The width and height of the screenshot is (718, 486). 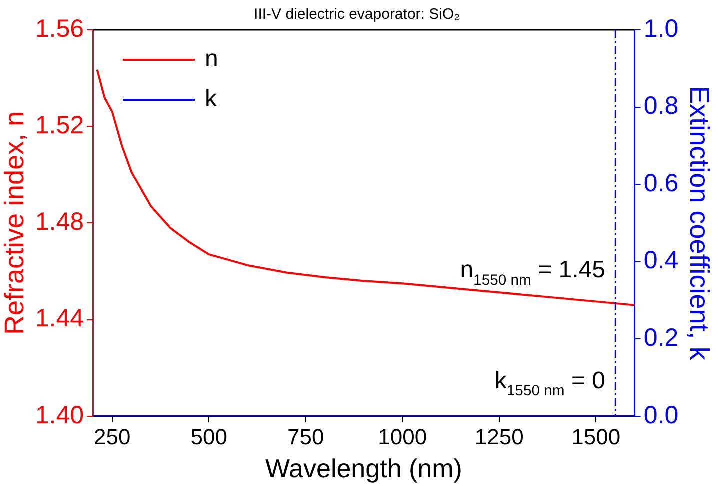 I want to click on y2-tick-label: 0.8, so click(x=661, y=106).